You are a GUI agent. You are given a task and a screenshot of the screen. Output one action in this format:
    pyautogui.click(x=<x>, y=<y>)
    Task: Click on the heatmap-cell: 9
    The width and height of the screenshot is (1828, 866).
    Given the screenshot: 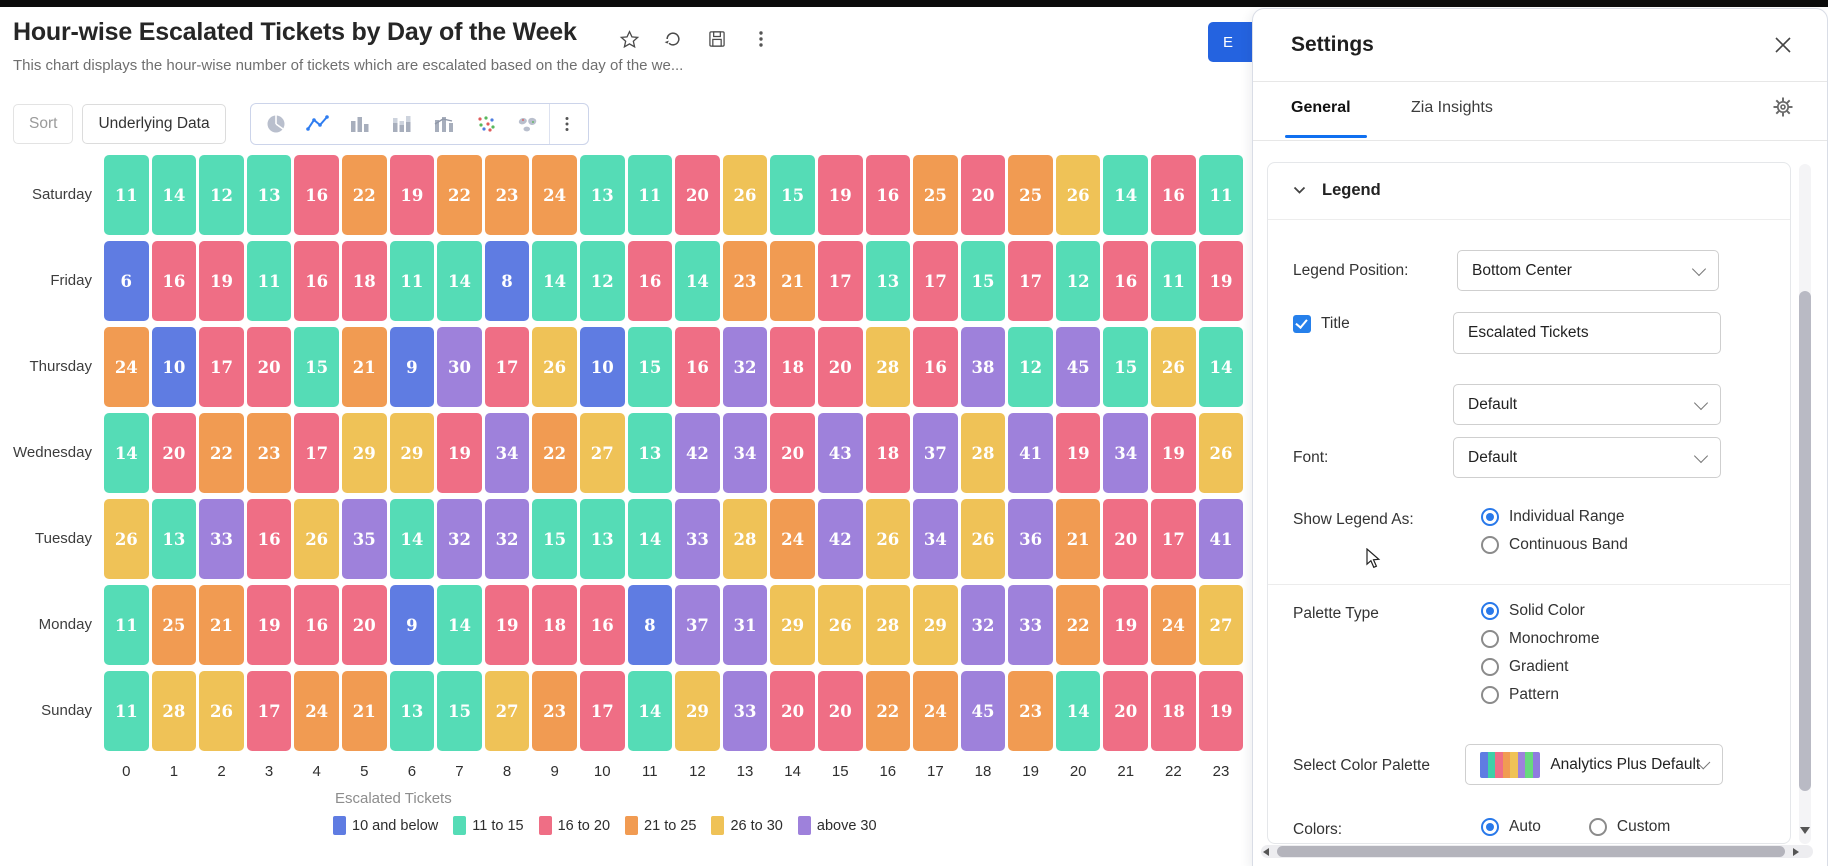 What is the action you would take?
    pyautogui.click(x=412, y=367)
    